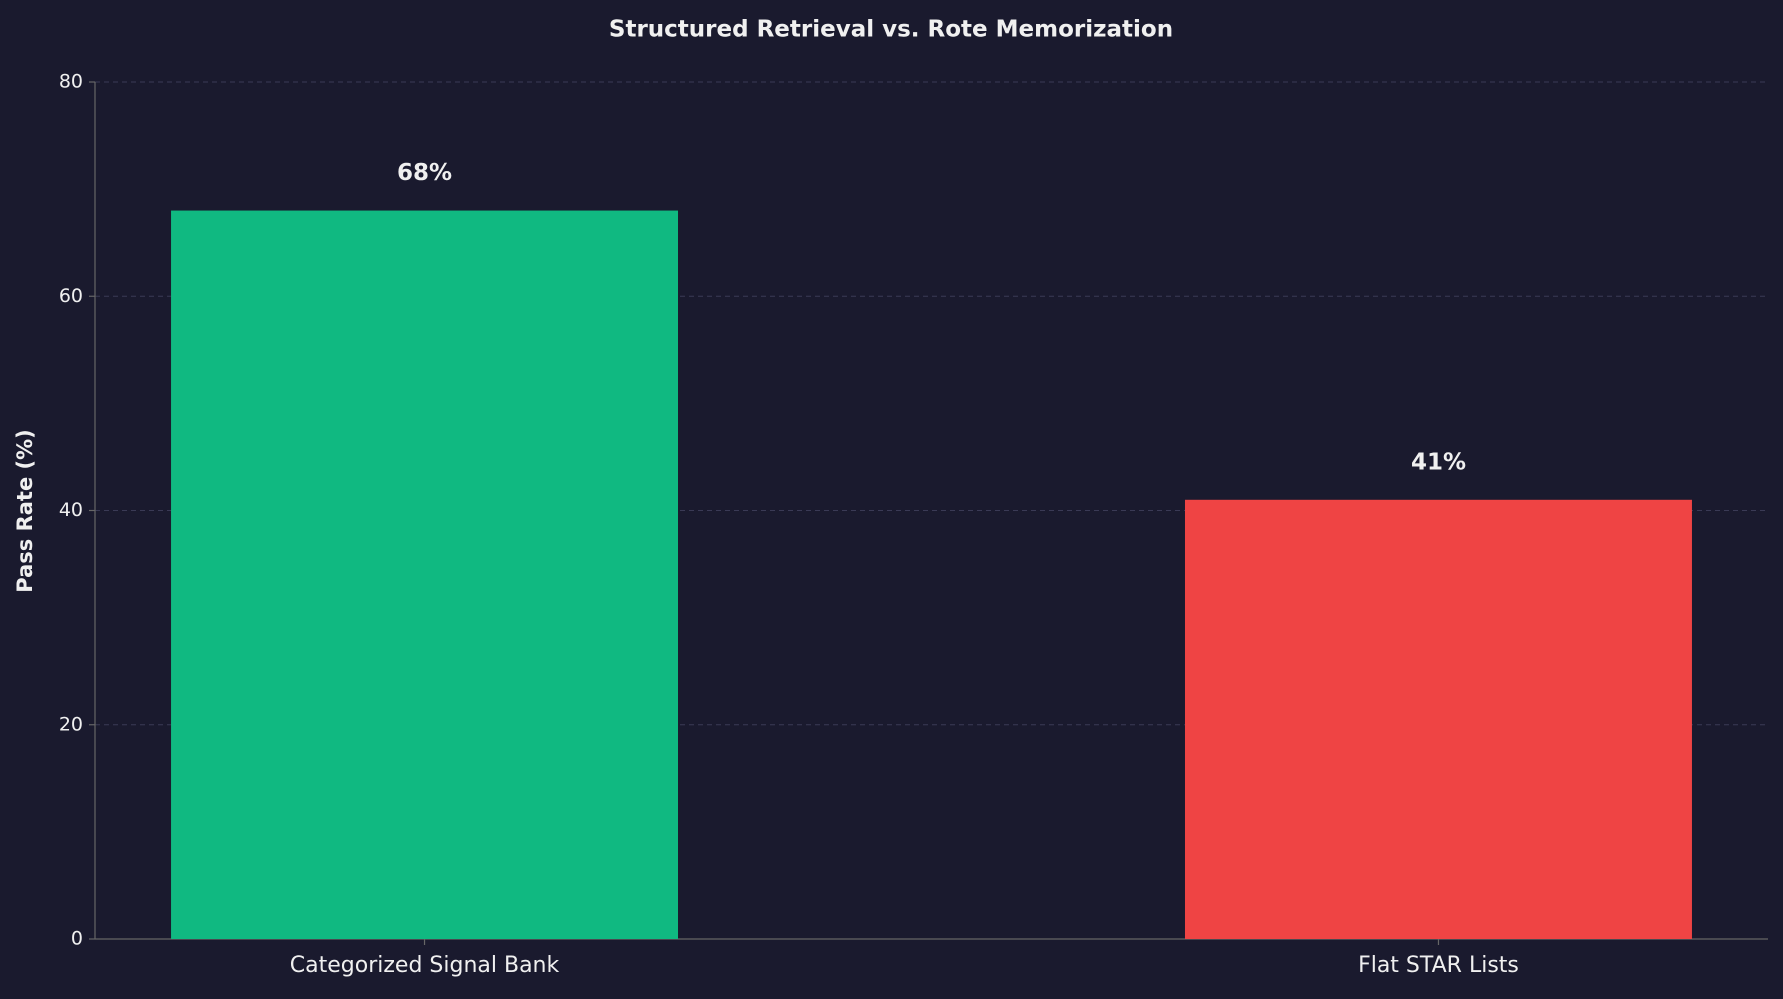 The height and width of the screenshot is (999, 1783). I want to click on y-tick-label: 60, so click(71, 296).